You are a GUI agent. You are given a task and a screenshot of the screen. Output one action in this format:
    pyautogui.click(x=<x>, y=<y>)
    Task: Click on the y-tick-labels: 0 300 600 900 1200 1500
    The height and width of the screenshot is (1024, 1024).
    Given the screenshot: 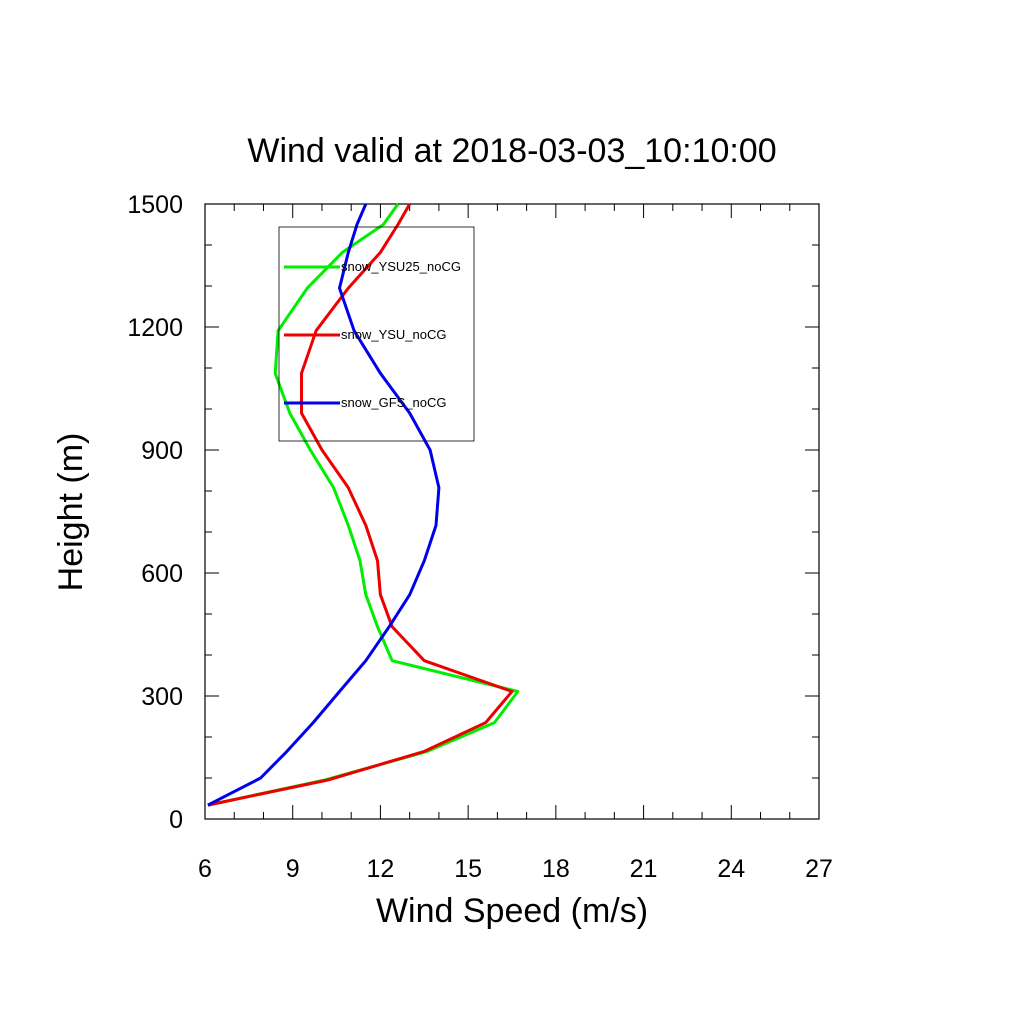 What is the action you would take?
    pyautogui.click(x=155, y=512)
    